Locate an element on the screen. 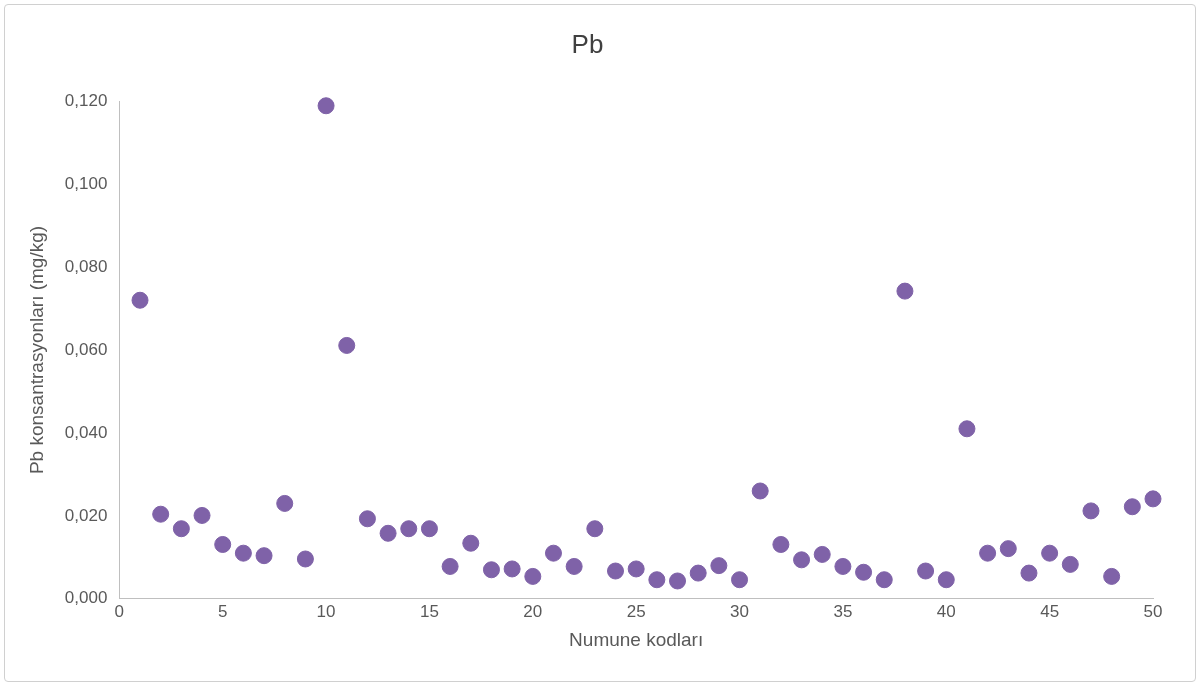 This screenshot has width=1203, height=686. x-tick-label: 0 is located at coordinates (119, 611).